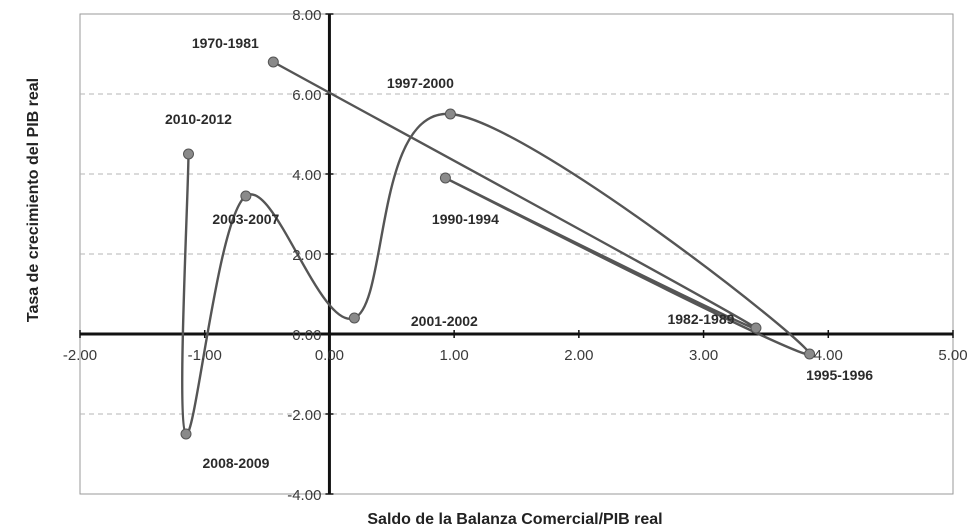 This screenshot has height=531, width=975. What do you see at coordinates (444, 321) in the screenshot?
I see `point-label: 2001-2002` at bounding box center [444, 321].